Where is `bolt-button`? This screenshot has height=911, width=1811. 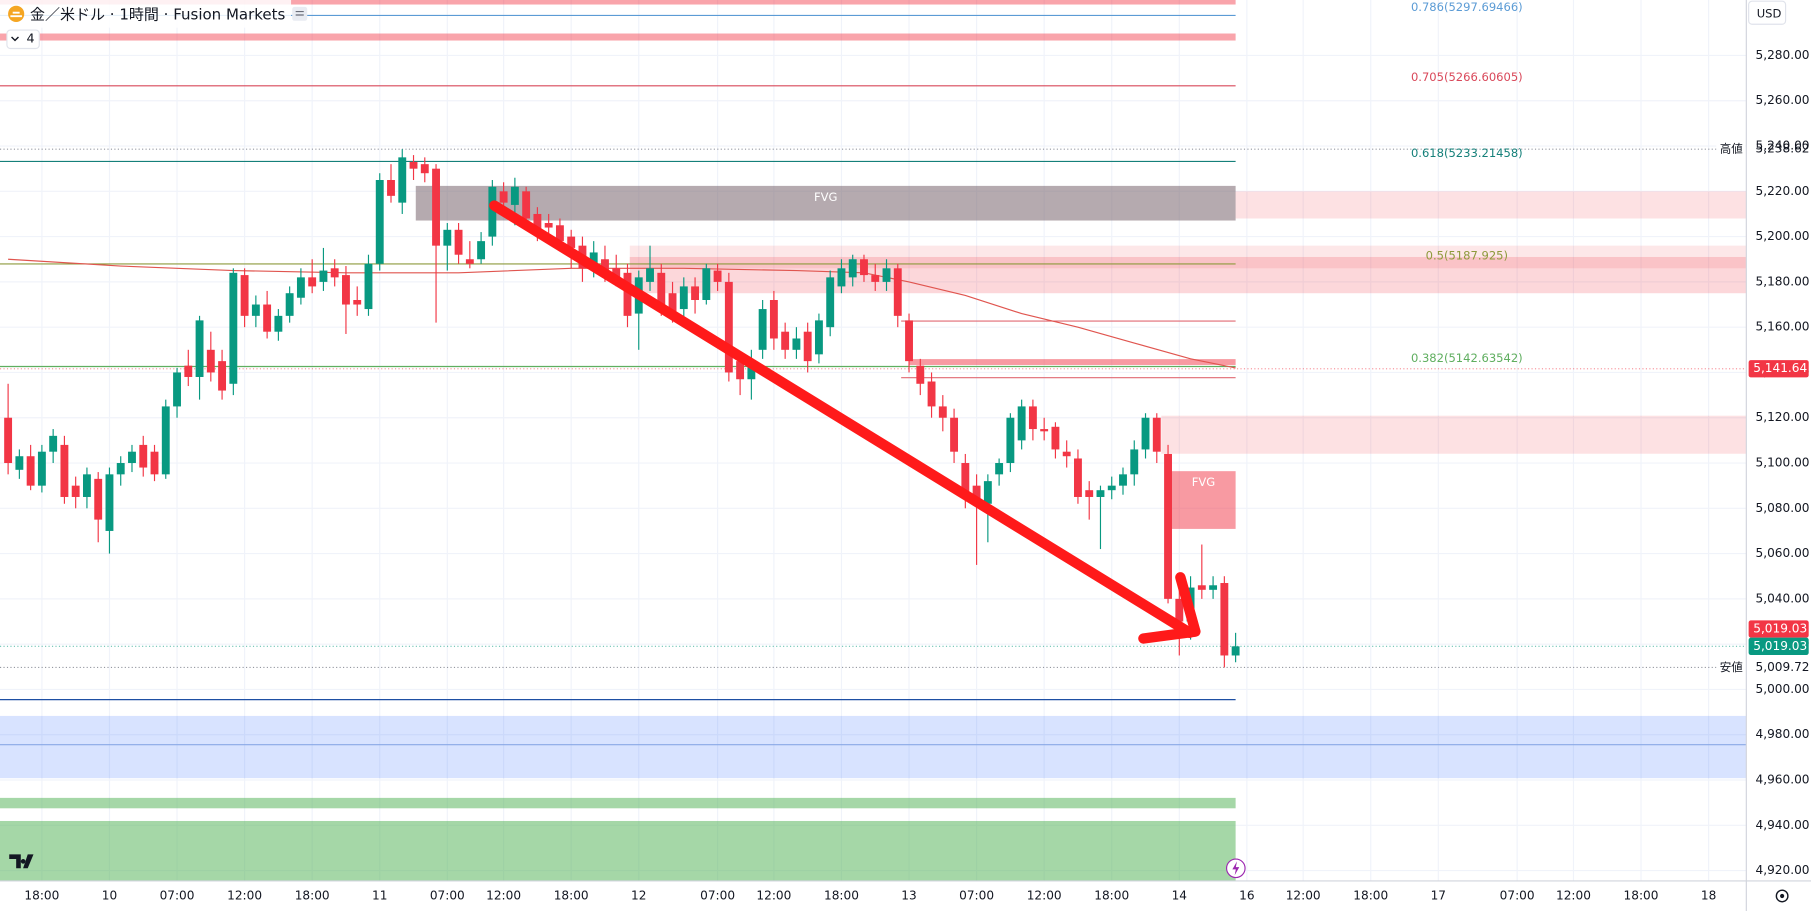
bolt-button is located at coordinates (1236, 868).